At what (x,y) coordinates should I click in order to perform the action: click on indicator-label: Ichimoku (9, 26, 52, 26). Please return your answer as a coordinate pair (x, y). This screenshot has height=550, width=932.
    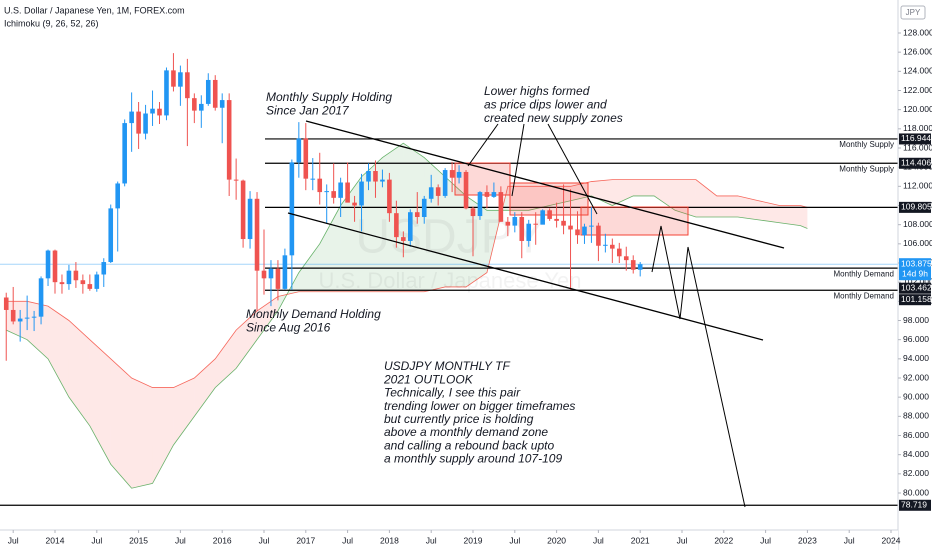
    Looking at the image, I should click on (51, 23).